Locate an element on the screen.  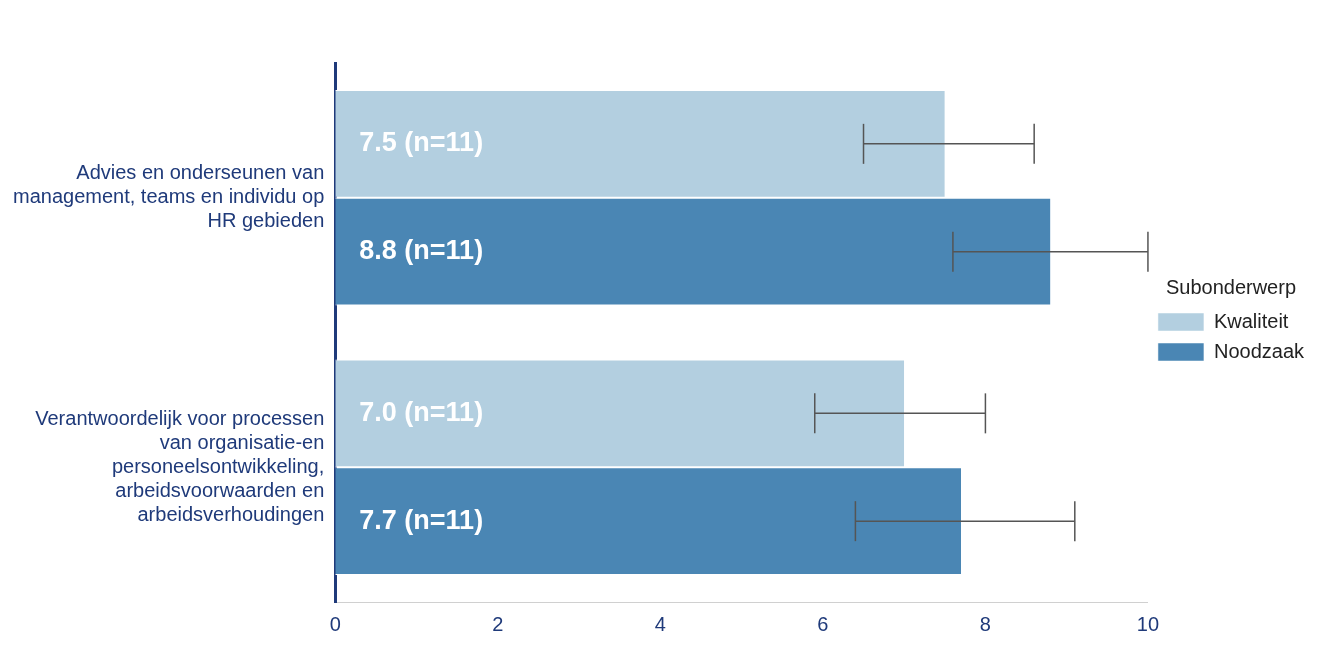
data-label: 7.7 (n=11) is located at coordinates (421, 519).